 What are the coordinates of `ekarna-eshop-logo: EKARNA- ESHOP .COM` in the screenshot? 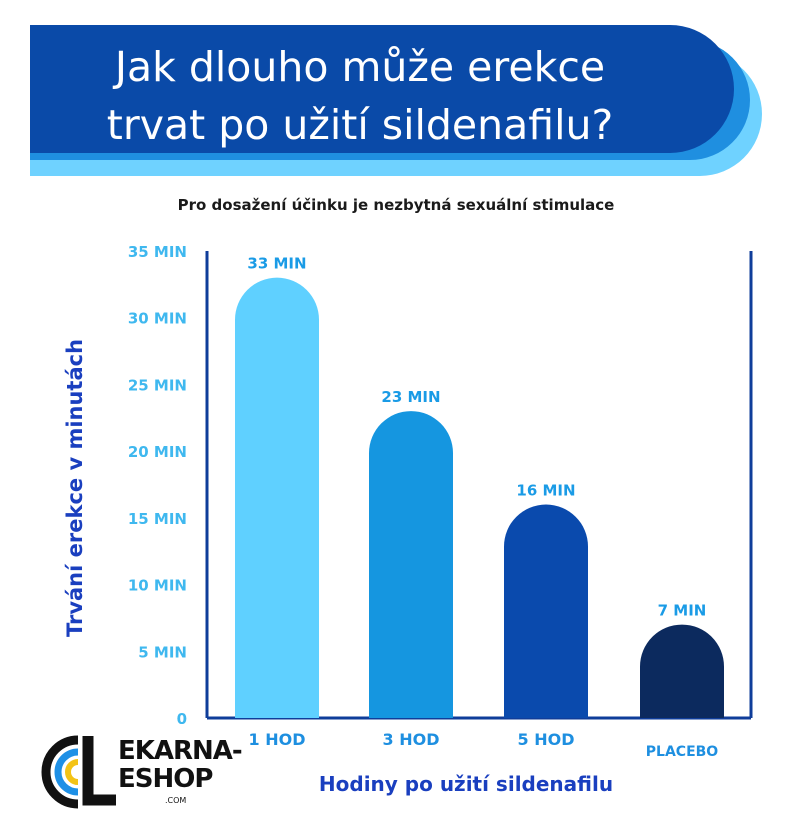 It's located at (148, 772).